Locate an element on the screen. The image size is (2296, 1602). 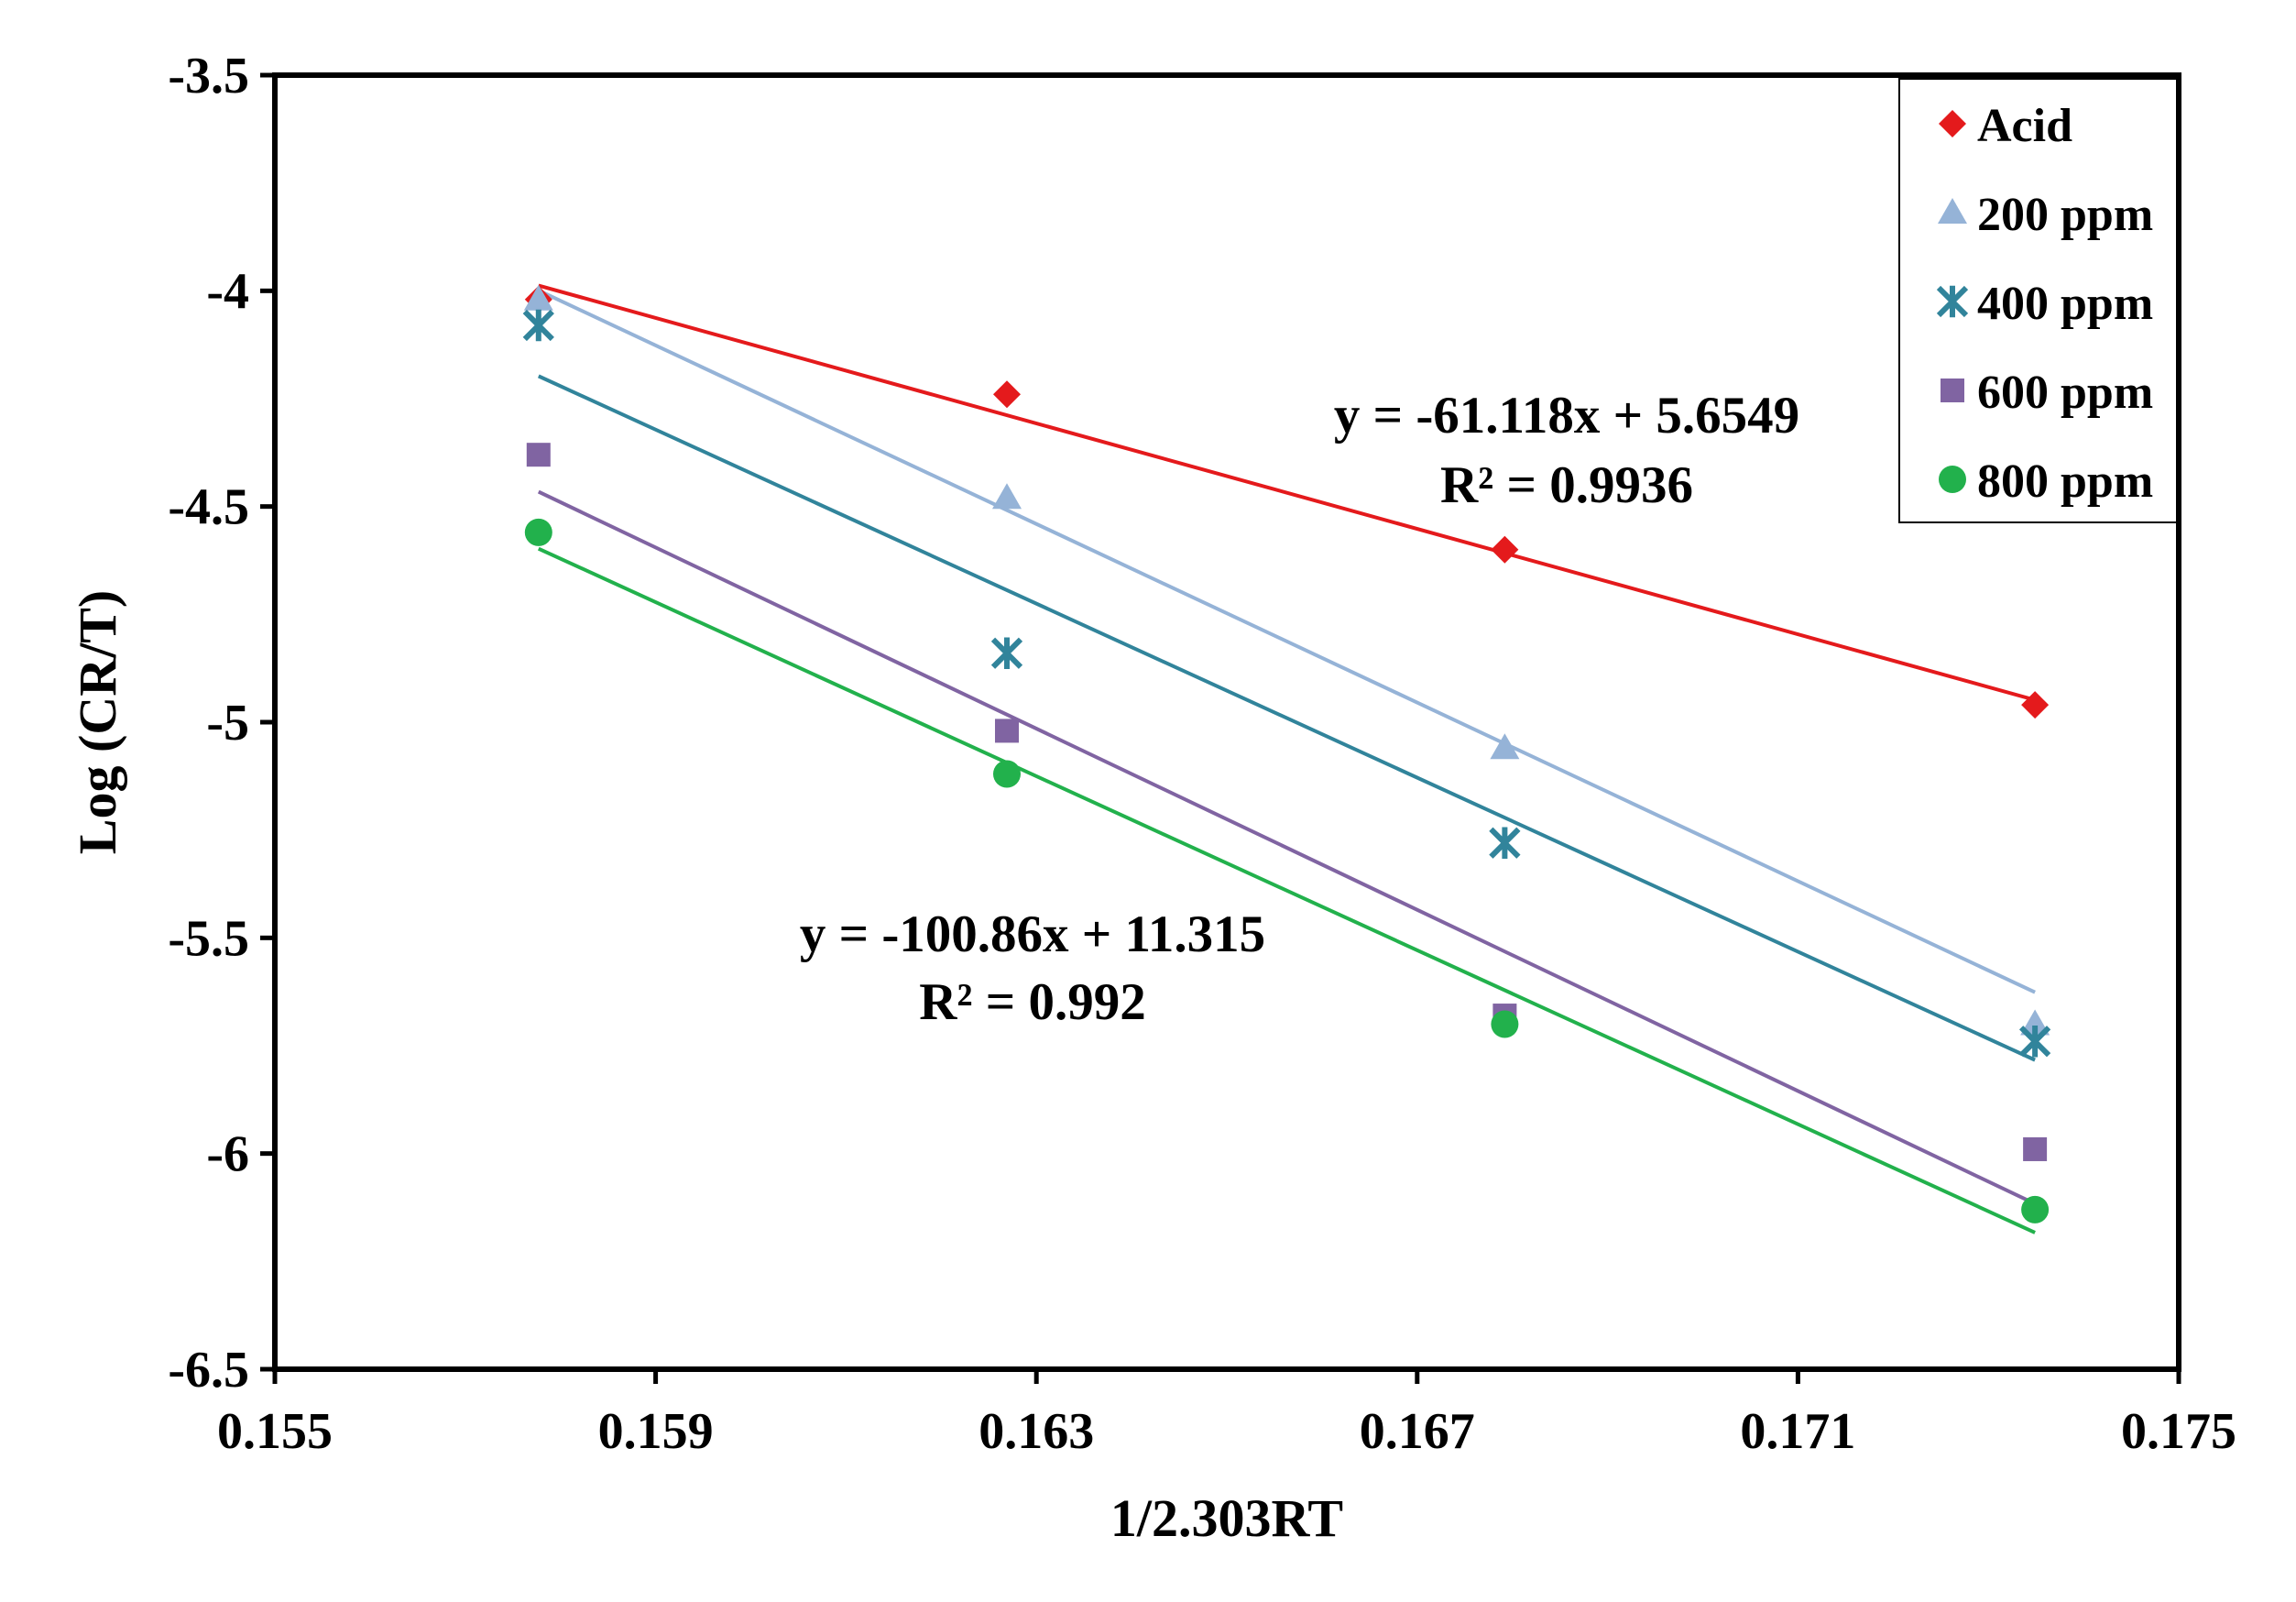
r-squared-text: R² = 0.9936 is located at coordinates (1567, 485).